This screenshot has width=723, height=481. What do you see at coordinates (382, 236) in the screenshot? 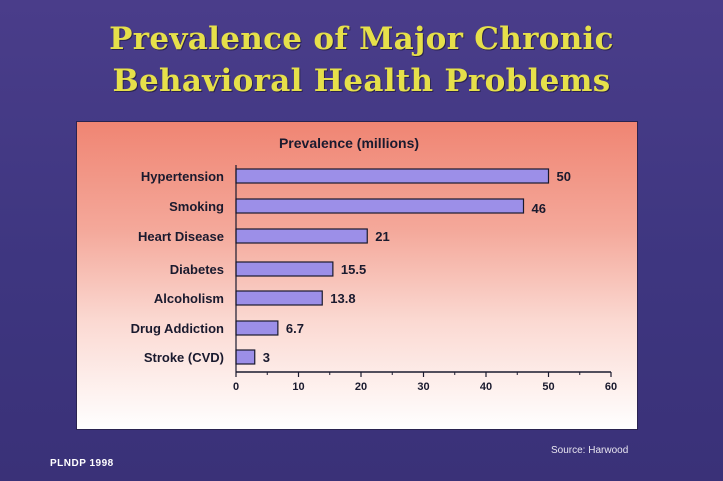
I see `value-label-heart-disease: 21` at bounding box center [382, 236].